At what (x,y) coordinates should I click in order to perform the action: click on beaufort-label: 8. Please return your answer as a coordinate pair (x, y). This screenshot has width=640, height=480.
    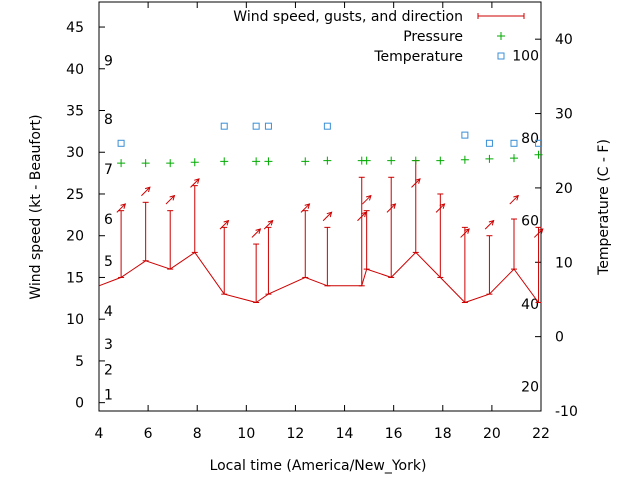
    Looking at the image, I should click on (108, 120).